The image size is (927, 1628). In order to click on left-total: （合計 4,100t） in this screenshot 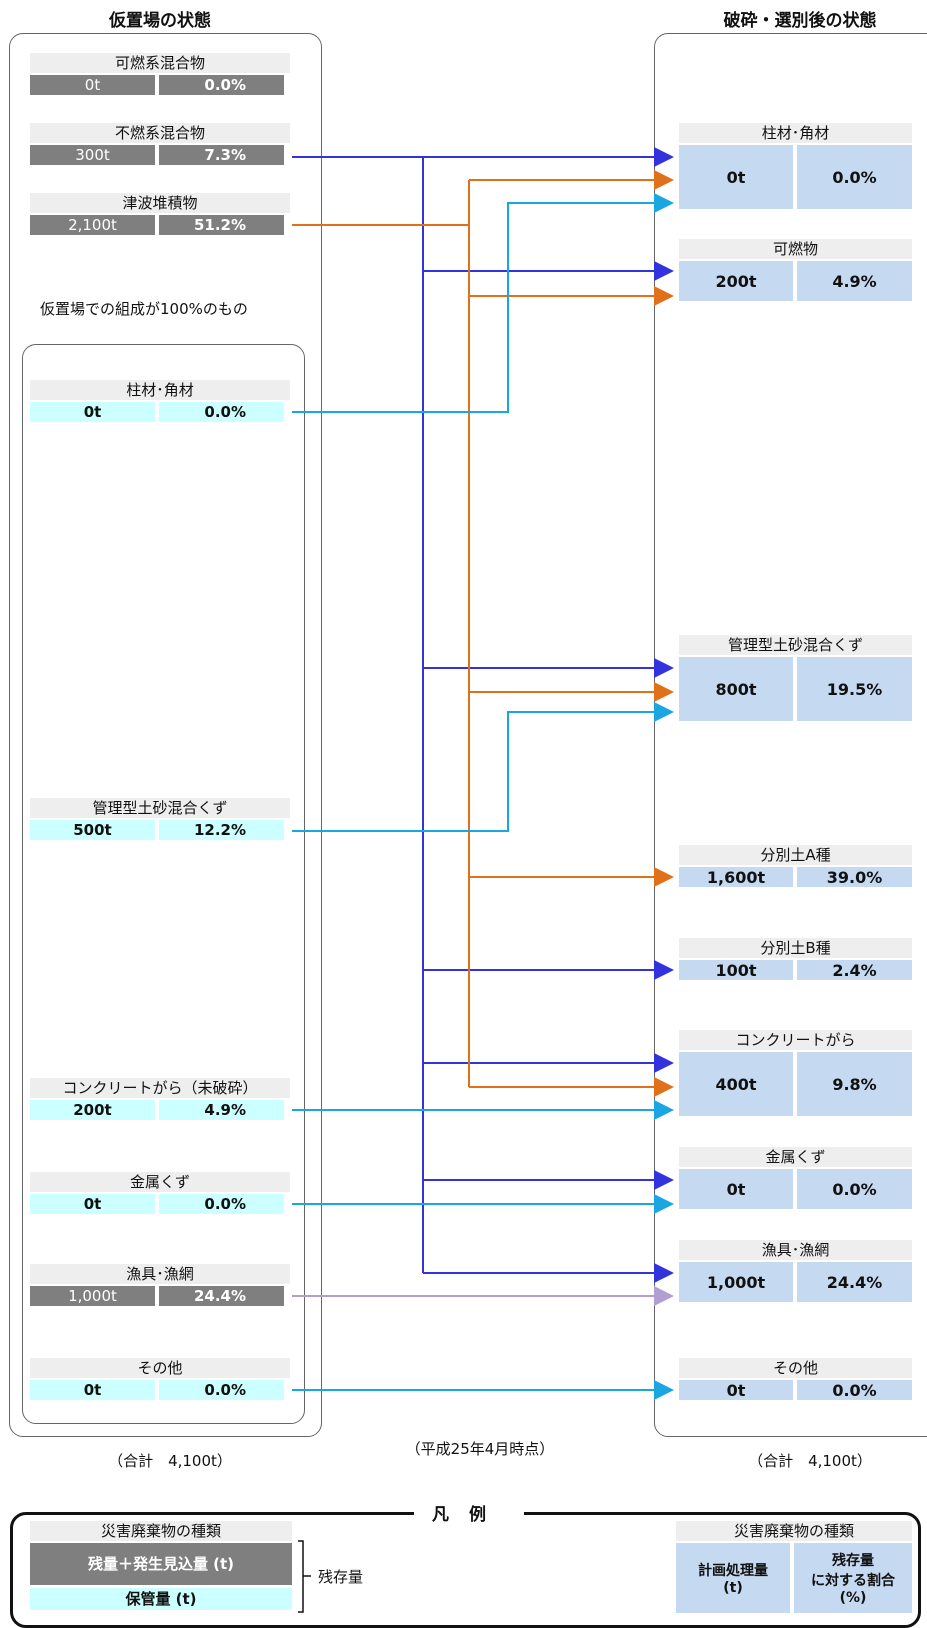, I will do `click(170, 1461)`.